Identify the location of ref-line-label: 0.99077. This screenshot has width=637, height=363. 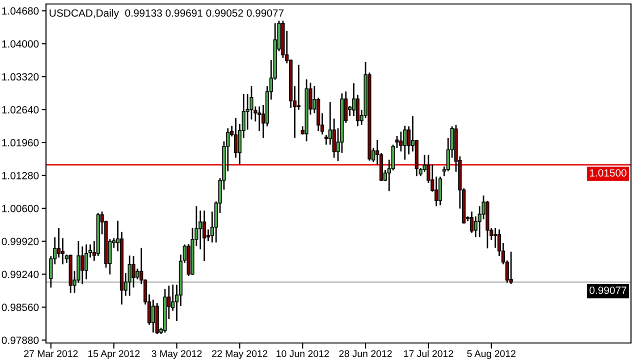
(608, 290).